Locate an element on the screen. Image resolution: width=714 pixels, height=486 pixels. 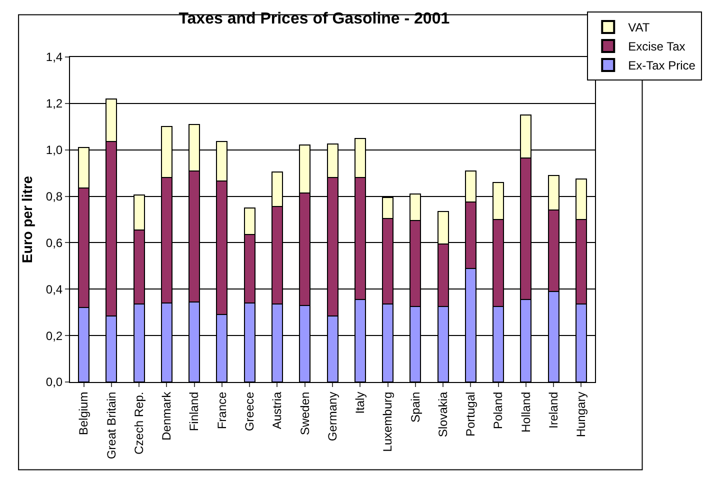
x-tick-label: Poland is located at coordinates (498, 411).